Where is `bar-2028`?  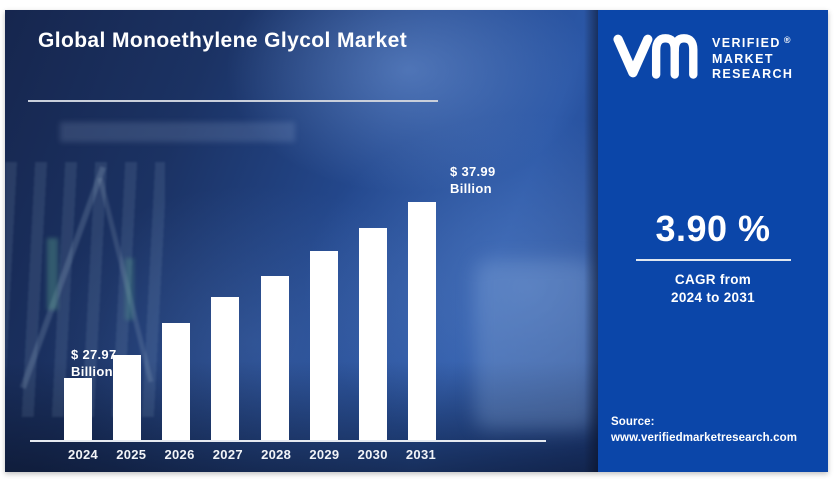 bar-2028 is located at coordinates (274, 358).